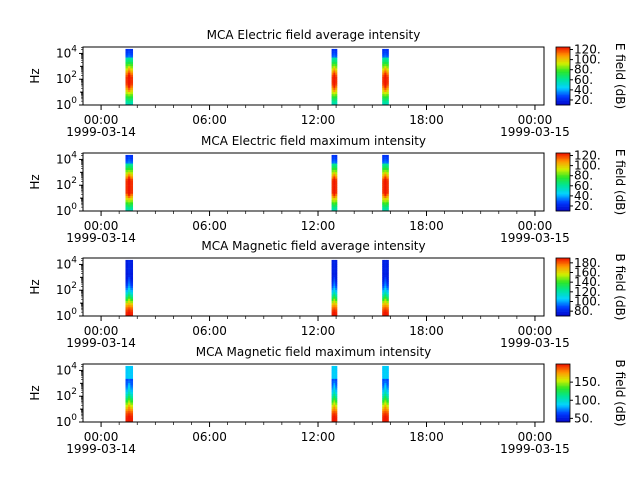 The width and height of the screenshot is (640, 480). Describe the element at coordinates (313, 246) in the screenshot. I see `panel-title: MCA Magnetic field average intensity` at that location.